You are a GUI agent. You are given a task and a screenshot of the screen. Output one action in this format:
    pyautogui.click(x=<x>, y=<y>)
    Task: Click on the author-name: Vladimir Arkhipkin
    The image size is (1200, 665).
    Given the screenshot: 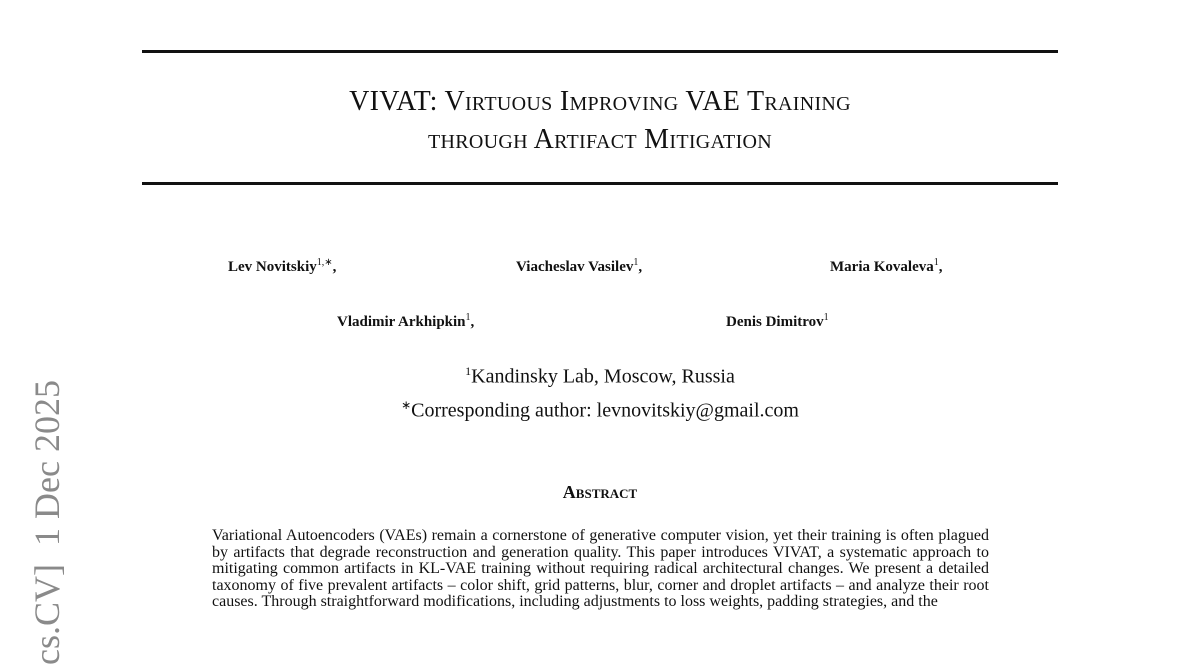 What is the action you would take?
    pyautogui.click(x=401, y=322)
    